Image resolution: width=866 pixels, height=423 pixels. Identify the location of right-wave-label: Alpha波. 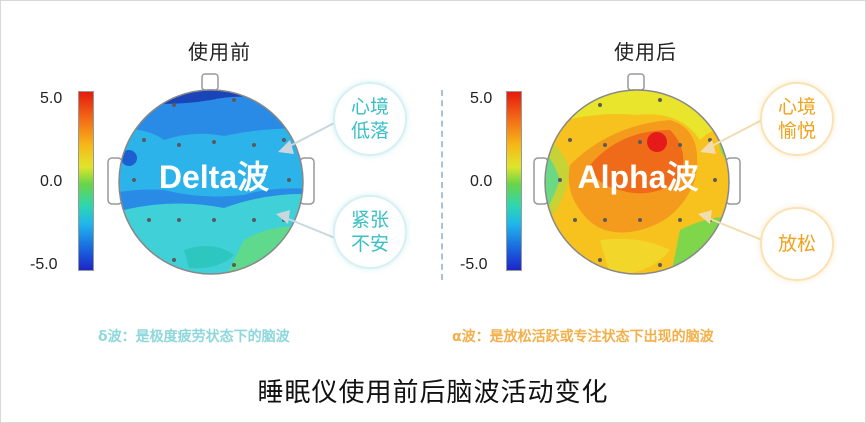
(638, 177).